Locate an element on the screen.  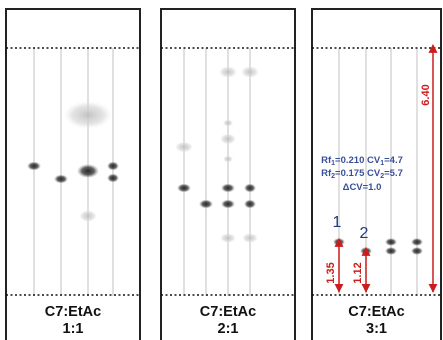
spot-marker-1: 1 is located at coordinates (337, 222).